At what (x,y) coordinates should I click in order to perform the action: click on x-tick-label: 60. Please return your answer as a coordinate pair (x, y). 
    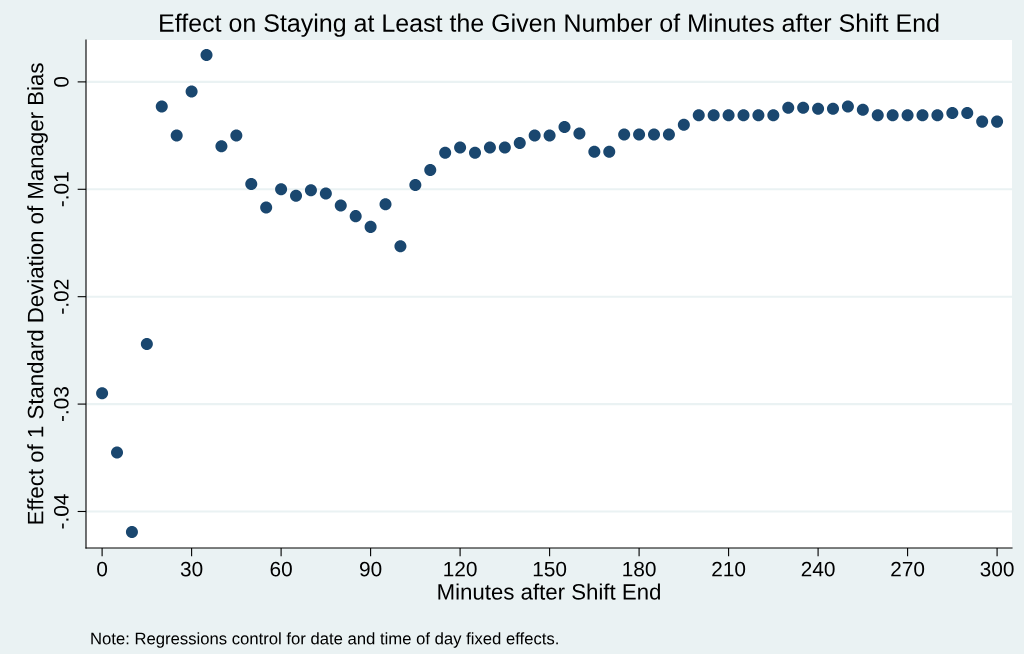
    Looking at the image, I should click on (281, 569).